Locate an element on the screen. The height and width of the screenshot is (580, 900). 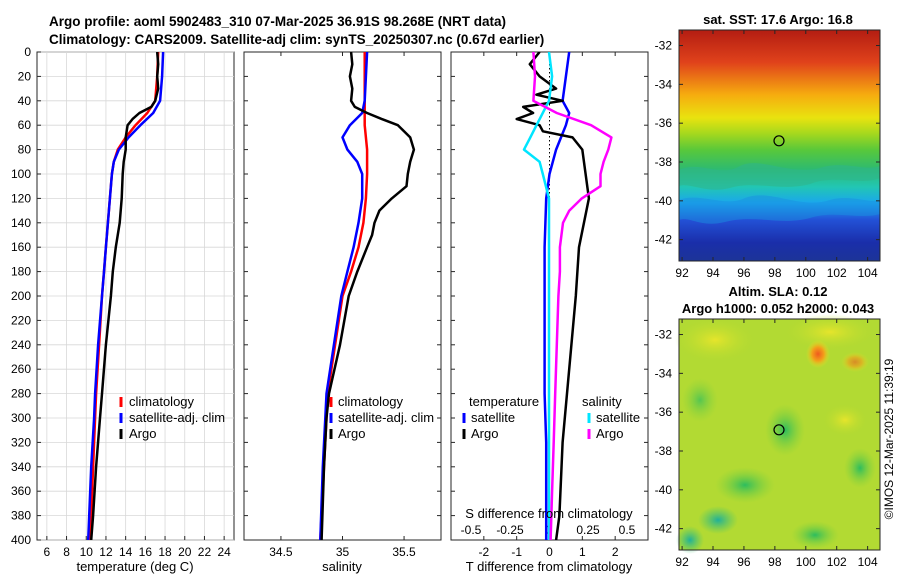
legend-label-s-argo: Argo is located at coordinates (609, 433).